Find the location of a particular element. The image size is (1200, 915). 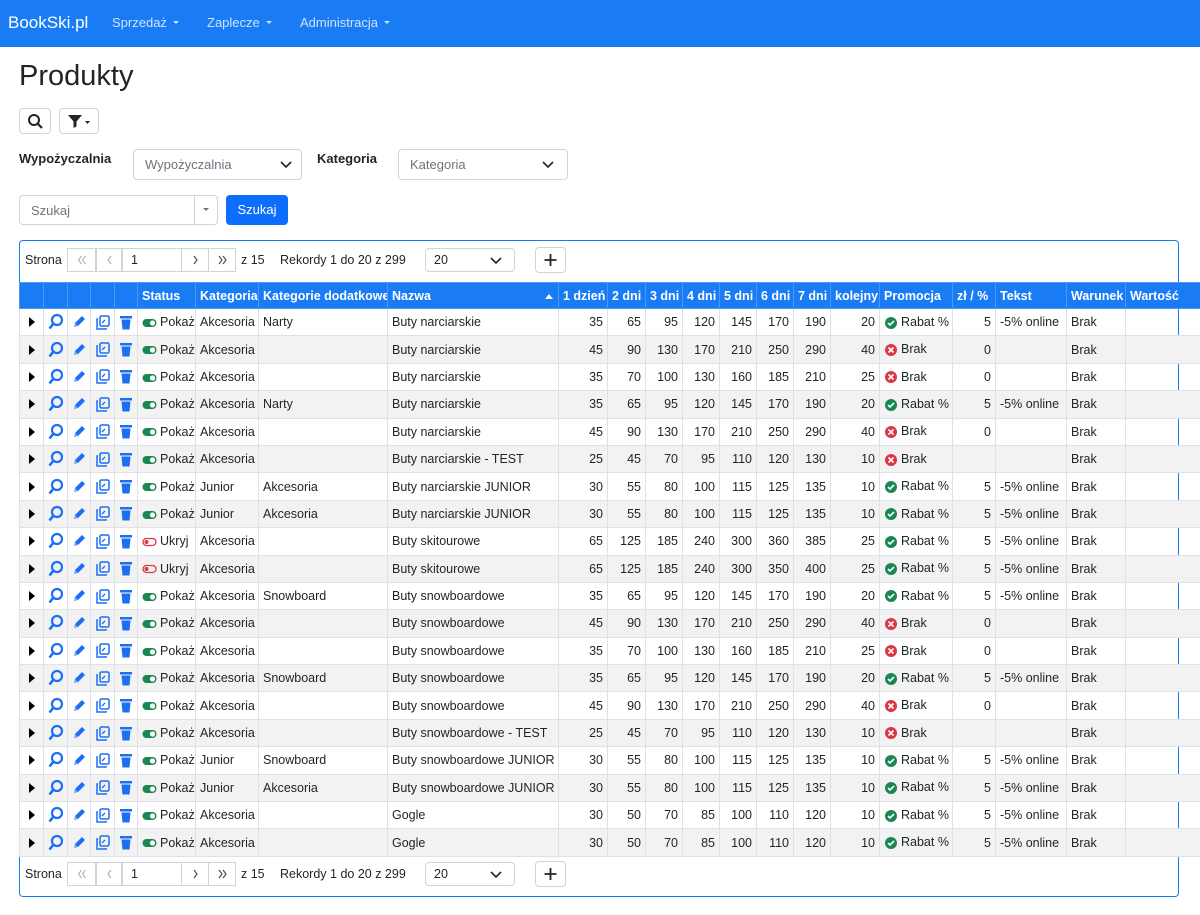

column-header: 1 dzień is located at coordinates (583, 295).